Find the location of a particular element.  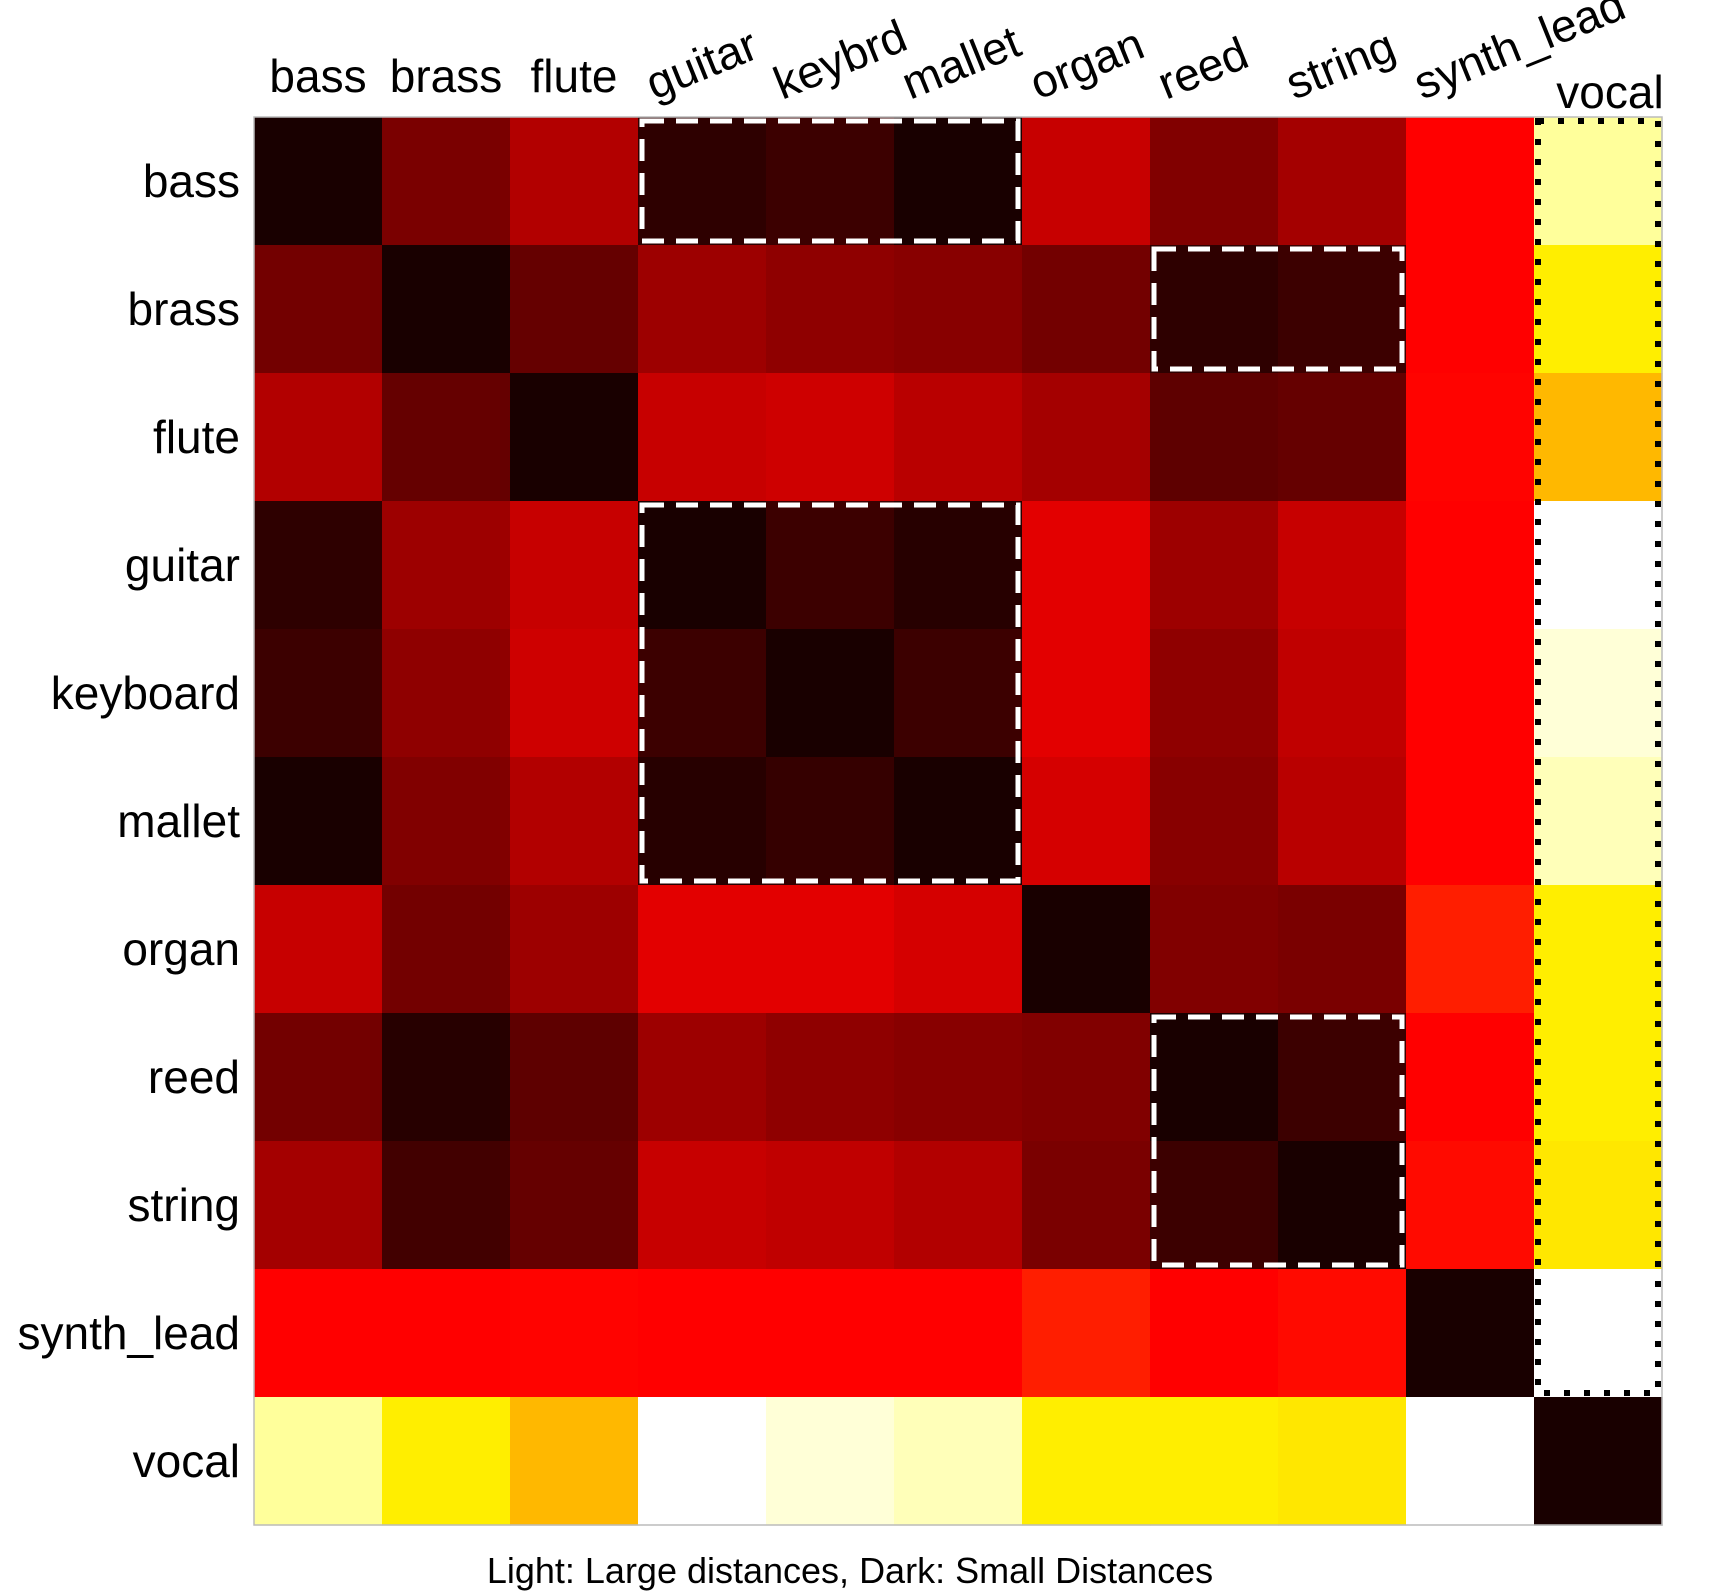

heatmap-cell-brass-mallet is located at coordinates (958, 309).